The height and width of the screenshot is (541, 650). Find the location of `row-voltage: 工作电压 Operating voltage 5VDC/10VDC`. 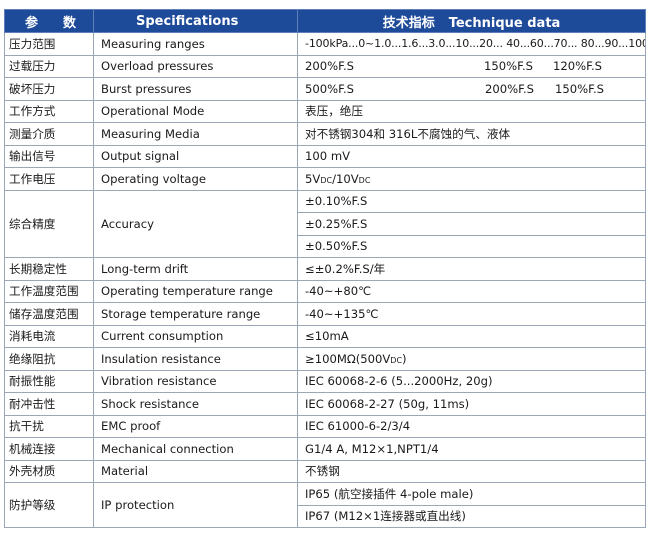

row-voltage: 工作电压 Operating voltage 5VDC/10VDC is located at coordinates (325, 179).